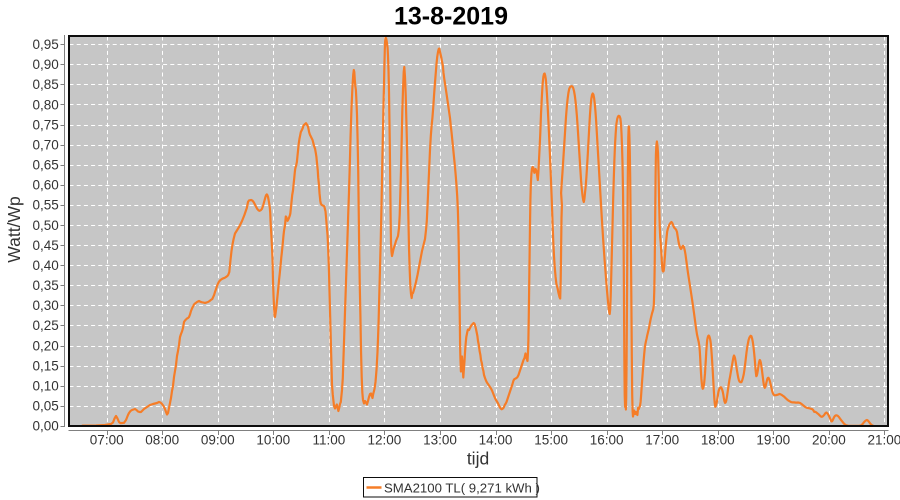 This screenshot has height=500, width=900. What do you see at coordinates (829, 440) in the screenshot?
I see `svg-text: 20:00` at bounding box center [829, 440].